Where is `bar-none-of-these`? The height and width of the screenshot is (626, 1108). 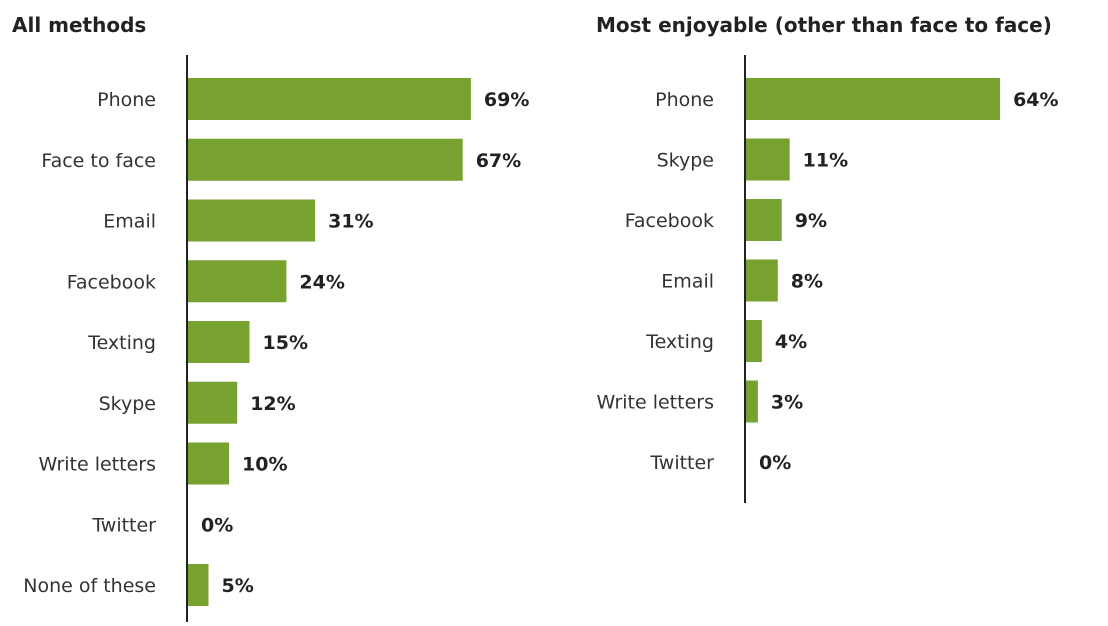
bar-none-of-these is located at coordinates (198, 585).